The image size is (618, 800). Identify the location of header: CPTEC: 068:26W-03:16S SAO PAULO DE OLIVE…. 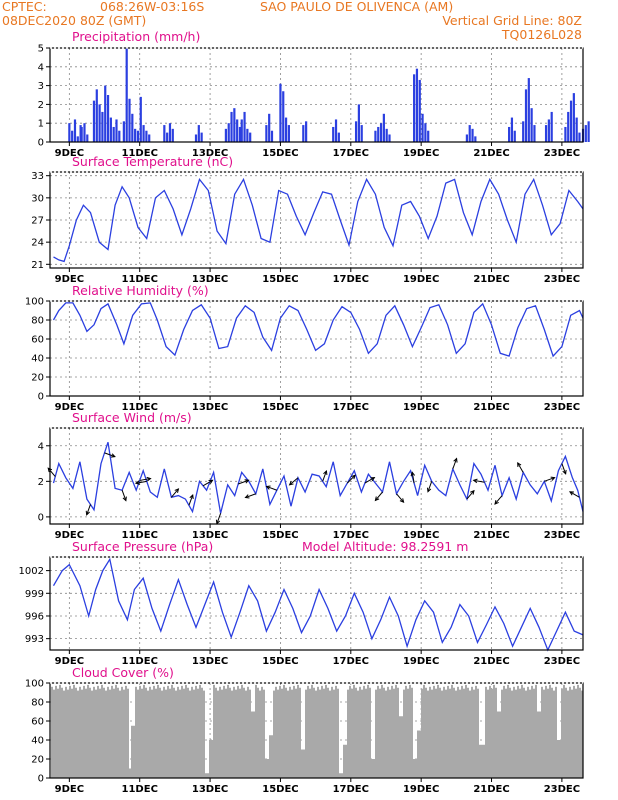
(292, 21).